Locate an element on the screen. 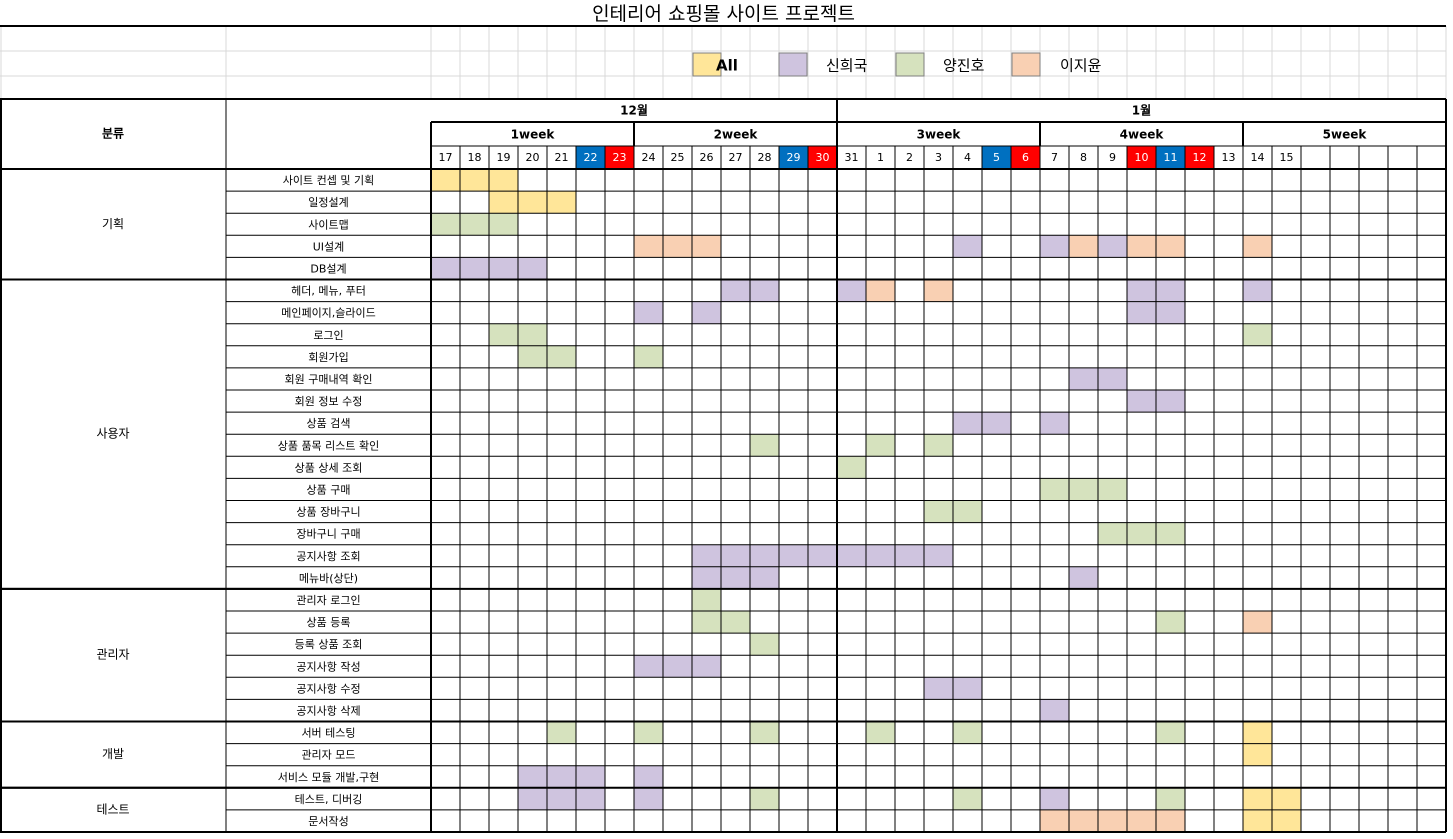 Image resolution: width=1453 pixels, height=839 pixels. day-label: 30 is located at coordinates (823, 157).